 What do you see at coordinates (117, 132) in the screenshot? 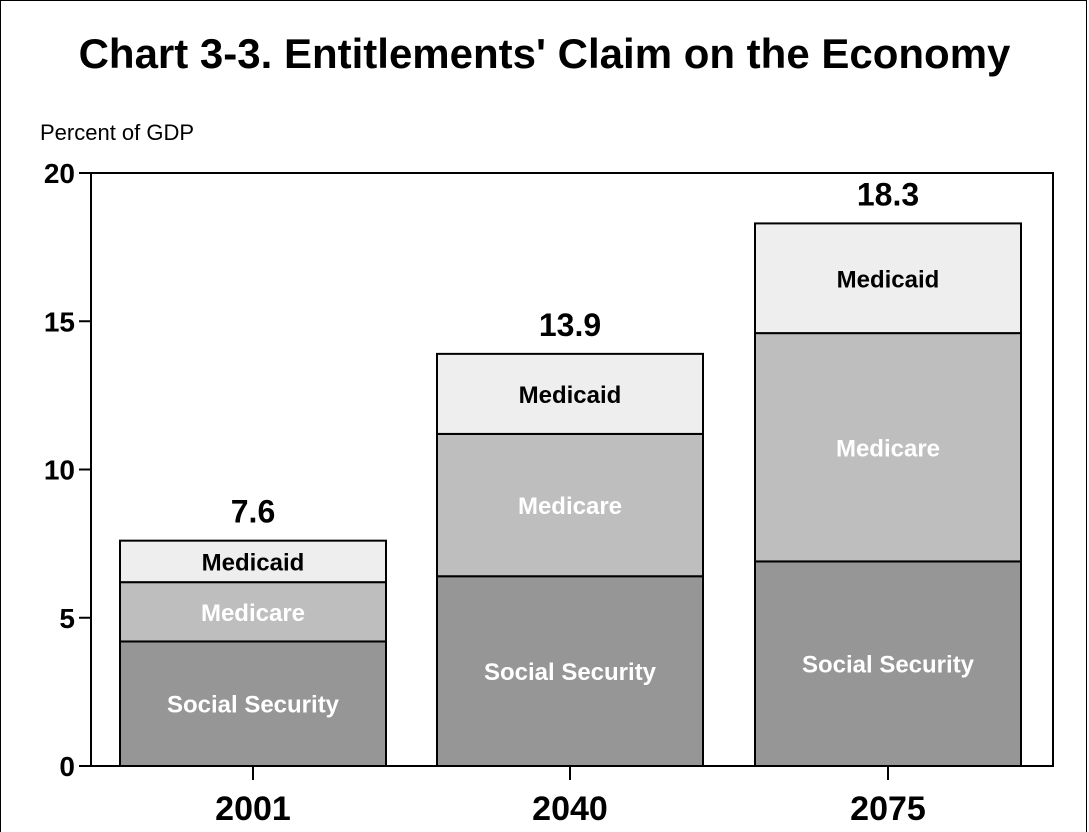
I see `y-axis-label: Percent of GDP` at bounding box center [117, 132].